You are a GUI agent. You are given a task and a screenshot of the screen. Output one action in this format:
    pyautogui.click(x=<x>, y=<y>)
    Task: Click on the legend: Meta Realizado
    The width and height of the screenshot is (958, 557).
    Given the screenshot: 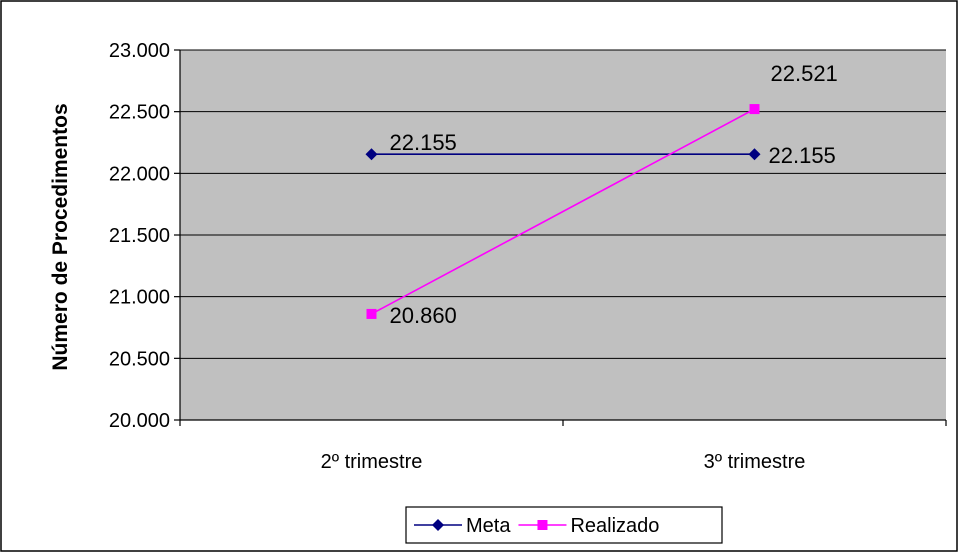 What is the action you would take?
    pyautogui.click(x=564, y=525)
    